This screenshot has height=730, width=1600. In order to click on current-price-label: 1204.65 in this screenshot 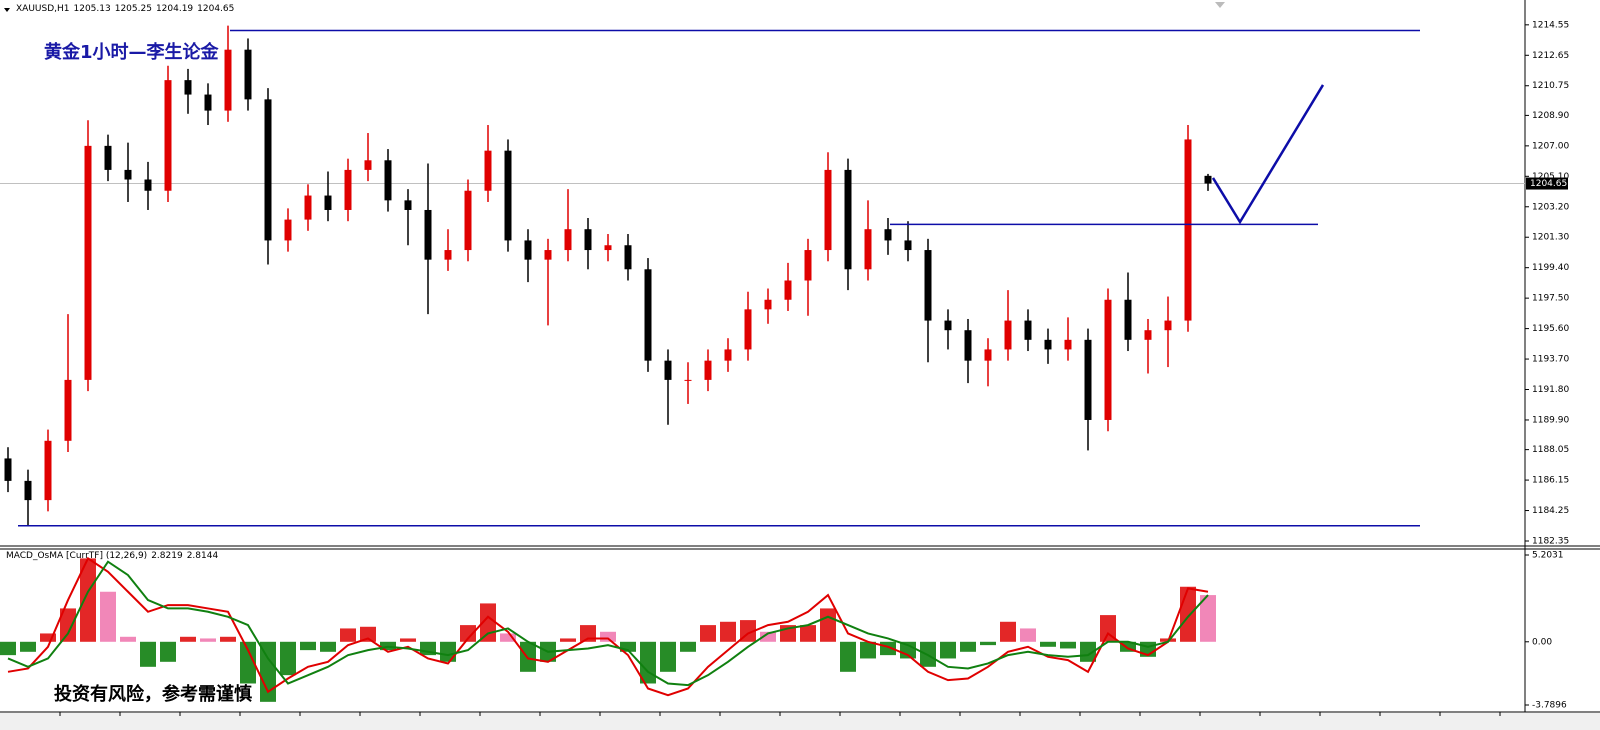, I will do `click(1548, 184)`.